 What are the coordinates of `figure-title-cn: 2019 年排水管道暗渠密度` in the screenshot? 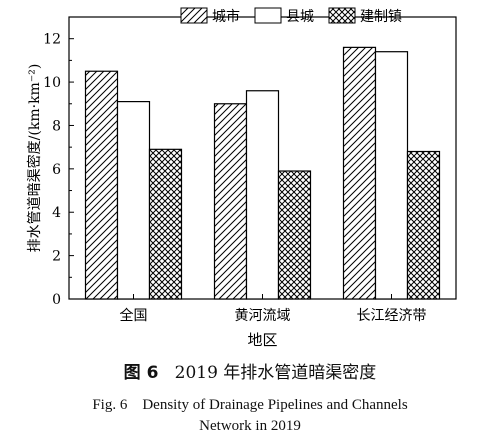 It's located at (275, 373).